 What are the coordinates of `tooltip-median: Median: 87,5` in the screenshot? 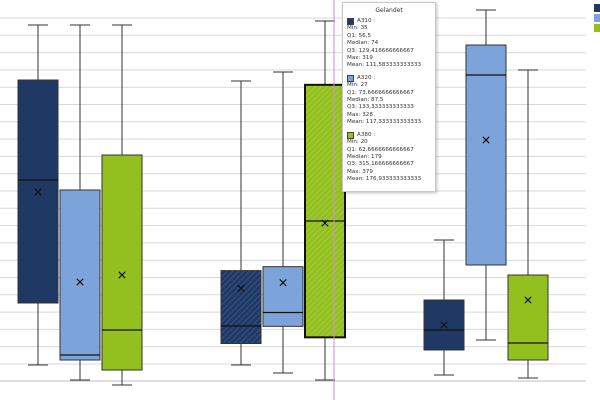 It's located at (365, 100).